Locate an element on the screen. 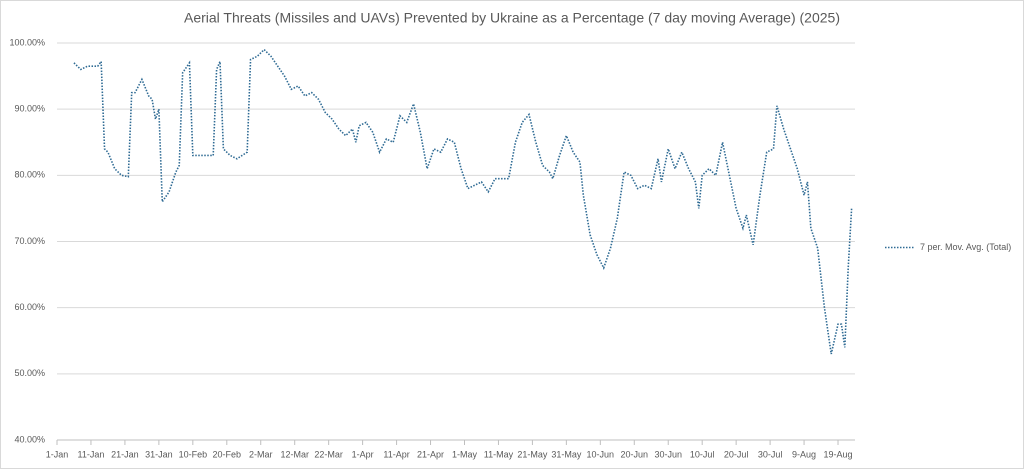 The image size is (1024, 469). x-tick-label: 2-Mar is located at coordinates (261, 454).